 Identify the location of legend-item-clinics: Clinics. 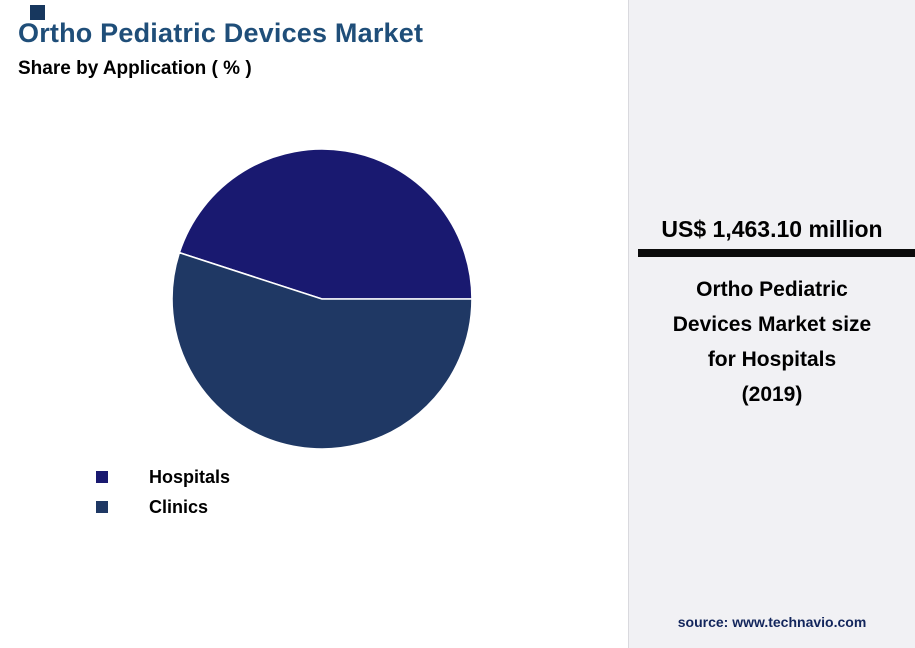
(163, 507).